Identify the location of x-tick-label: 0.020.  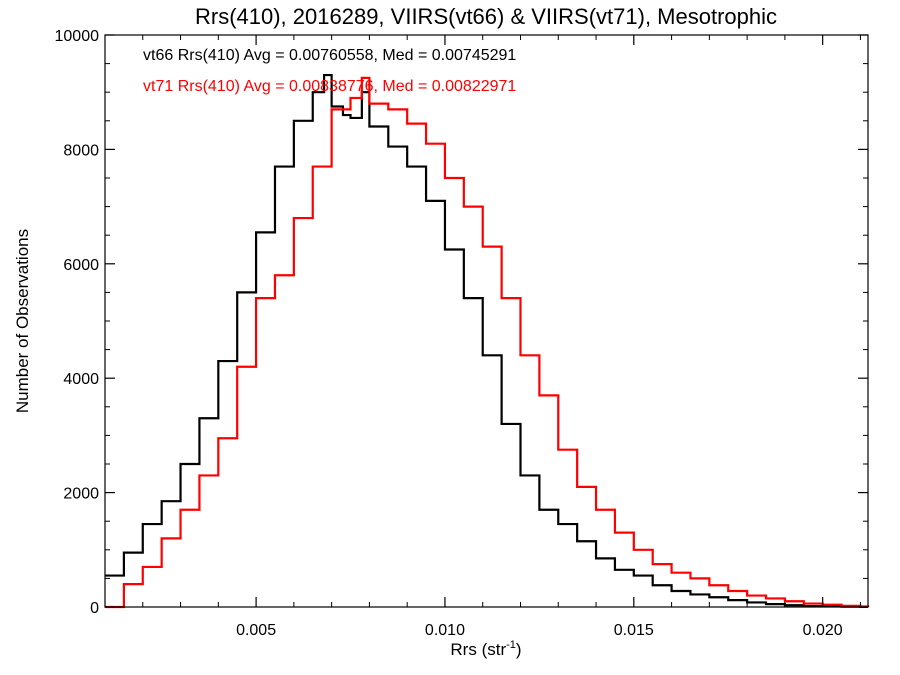
(823, 630).